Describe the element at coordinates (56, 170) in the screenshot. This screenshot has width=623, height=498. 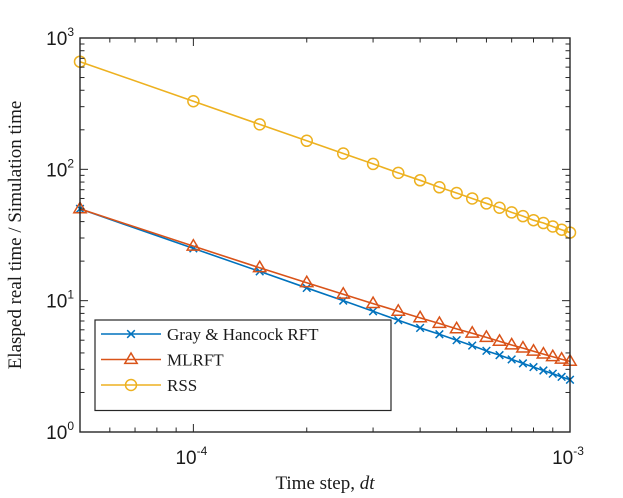
I see `y-tick-label-2-base: 10` at that location.